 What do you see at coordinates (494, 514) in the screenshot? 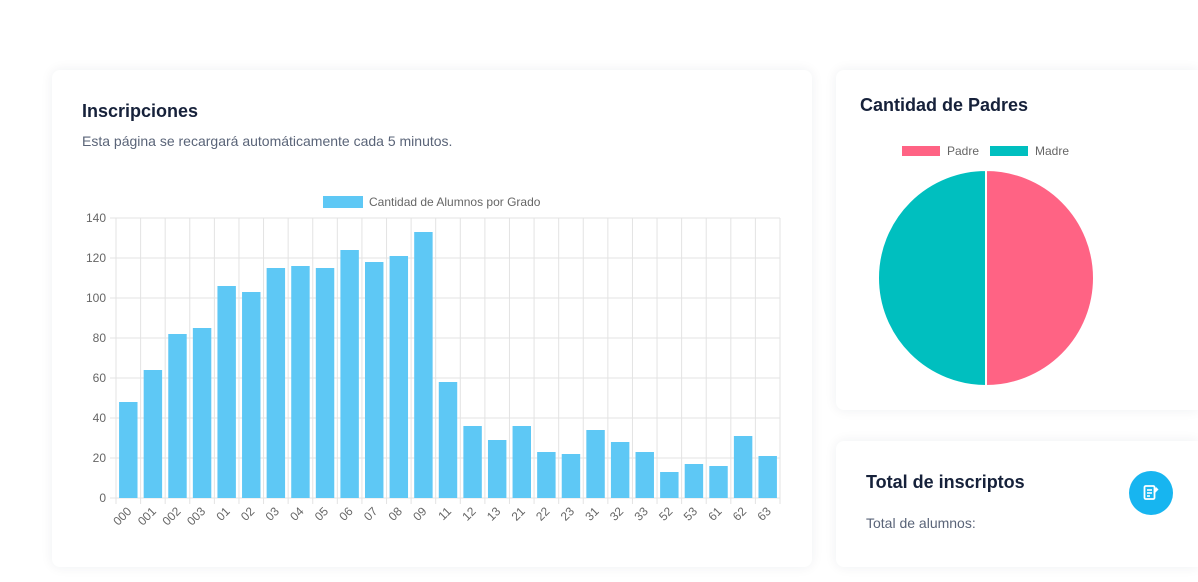
I see `x-tick-label: 13` at bounding box center [494, 514].